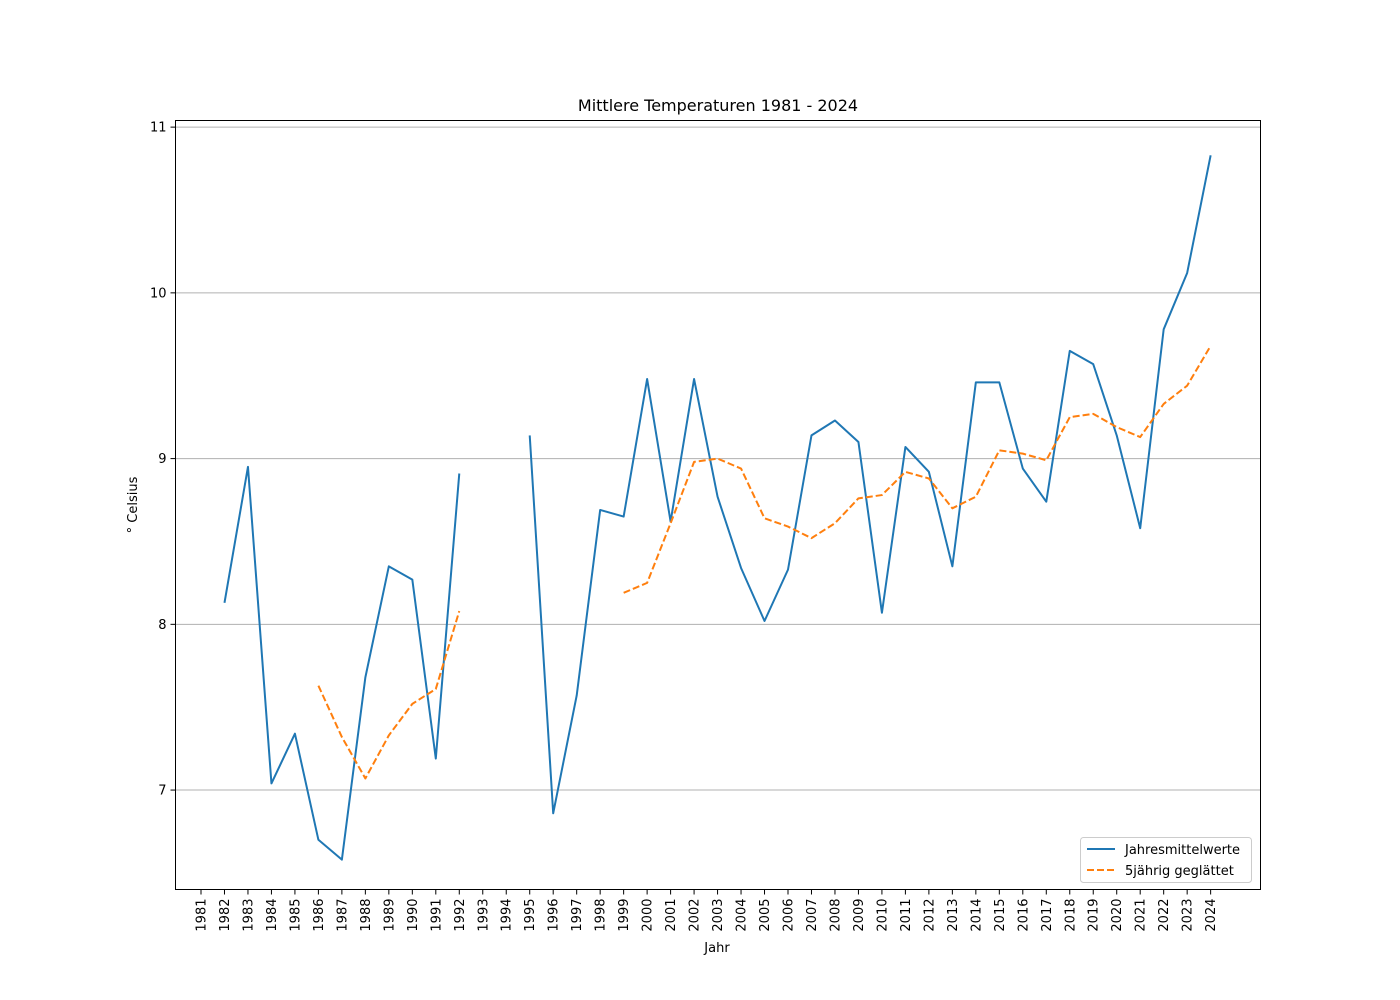  I want to click on x-tick-label: 1984, so click(272, 915).